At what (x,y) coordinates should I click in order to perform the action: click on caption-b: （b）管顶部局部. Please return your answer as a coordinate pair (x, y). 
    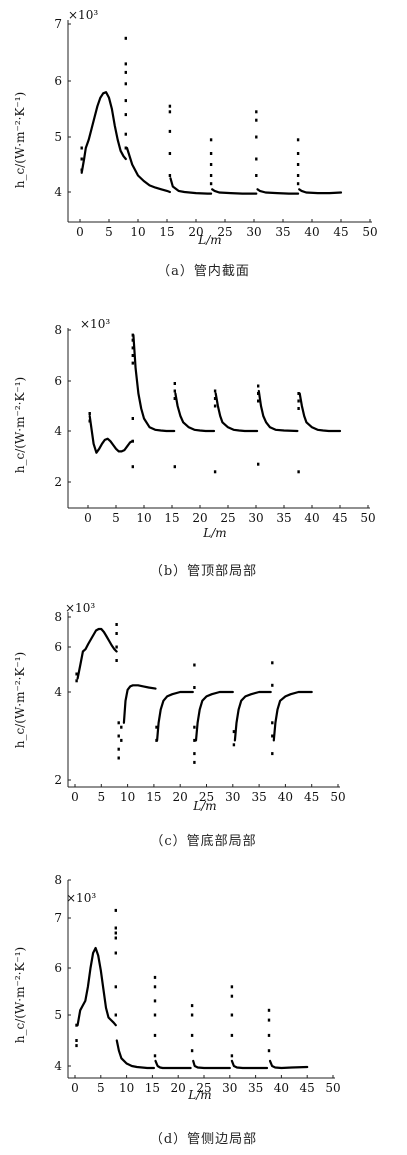
    Looking at the image, I should click on (203, 571).